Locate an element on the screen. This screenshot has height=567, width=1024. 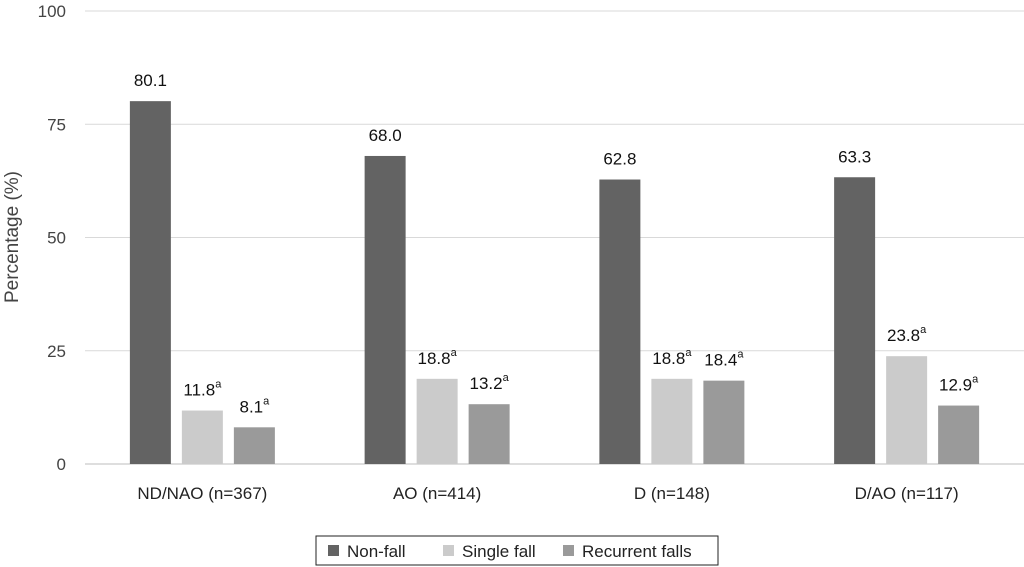
y-tick-label: 75 is located at coordinates (56, 124).